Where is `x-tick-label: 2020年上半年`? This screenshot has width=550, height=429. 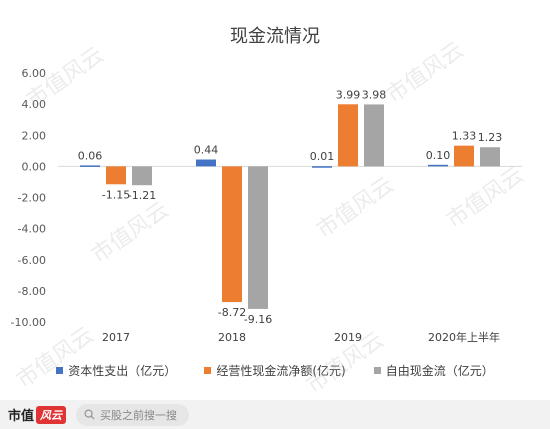
x-tick-label: 2020年上半年 is located at coordinates (464, 337).